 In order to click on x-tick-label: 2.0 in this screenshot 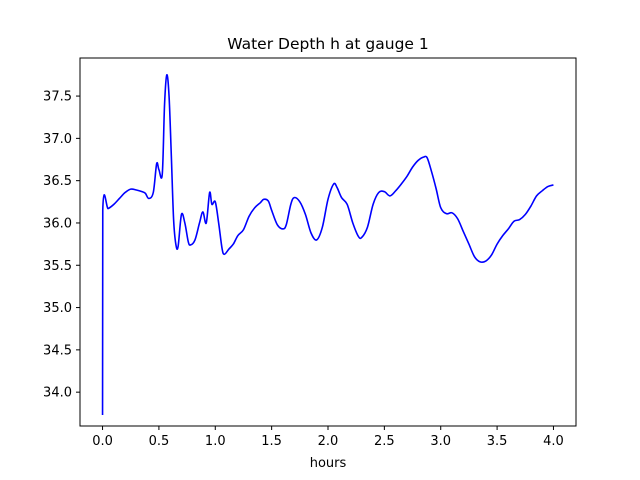, I will do `click(328, 441)`.